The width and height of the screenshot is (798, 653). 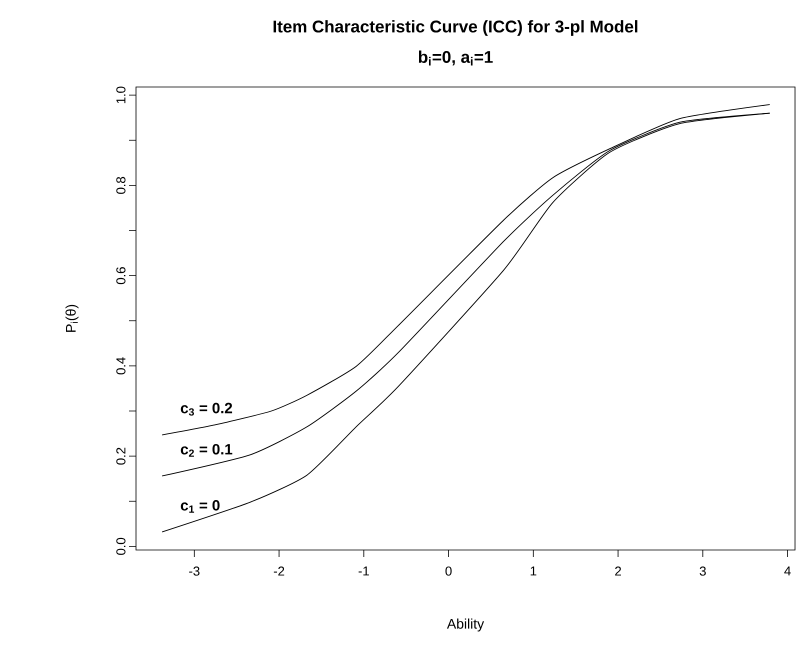 I want to click on chart-subtitle: b$_{i}$=0, a$_{i}$=1, so click(x=455, y=58).